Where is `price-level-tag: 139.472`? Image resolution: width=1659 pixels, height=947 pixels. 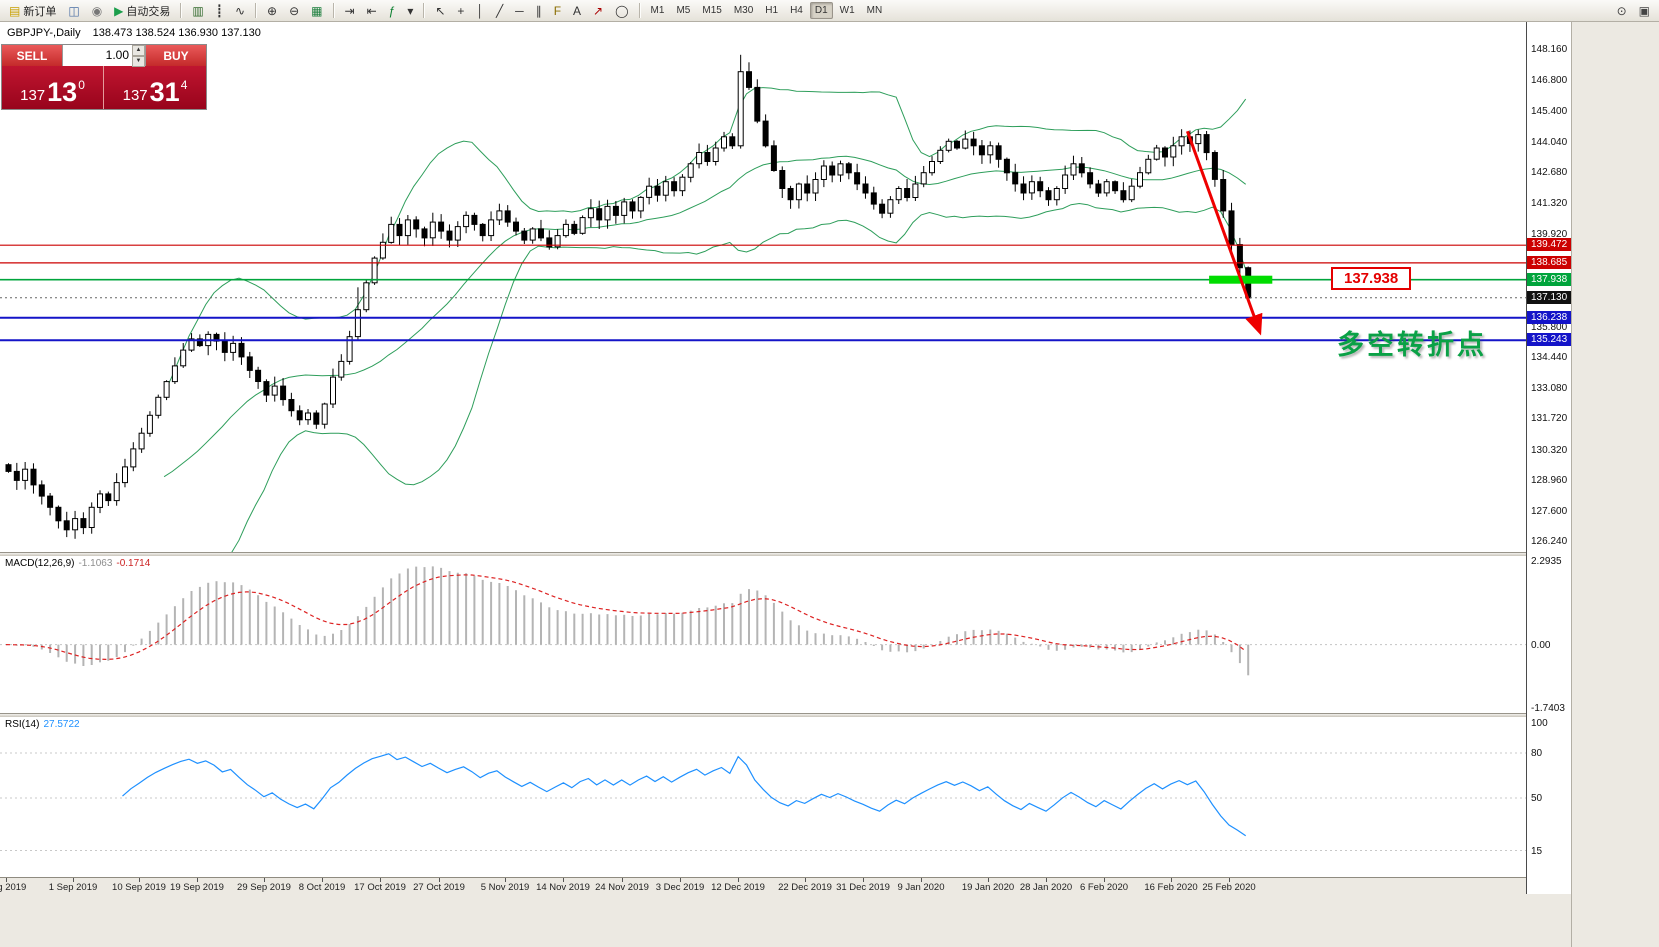 price-level-tag: 139.472 is located at coordinates (1549, 244).